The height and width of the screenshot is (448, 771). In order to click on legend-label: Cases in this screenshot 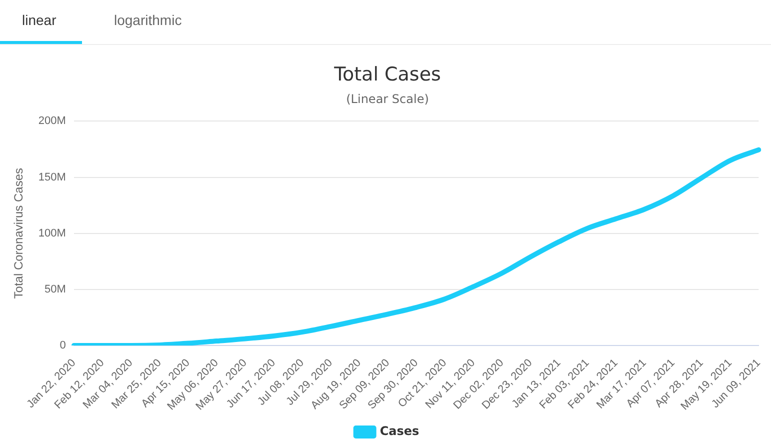, I will do `click(400, 431)`.